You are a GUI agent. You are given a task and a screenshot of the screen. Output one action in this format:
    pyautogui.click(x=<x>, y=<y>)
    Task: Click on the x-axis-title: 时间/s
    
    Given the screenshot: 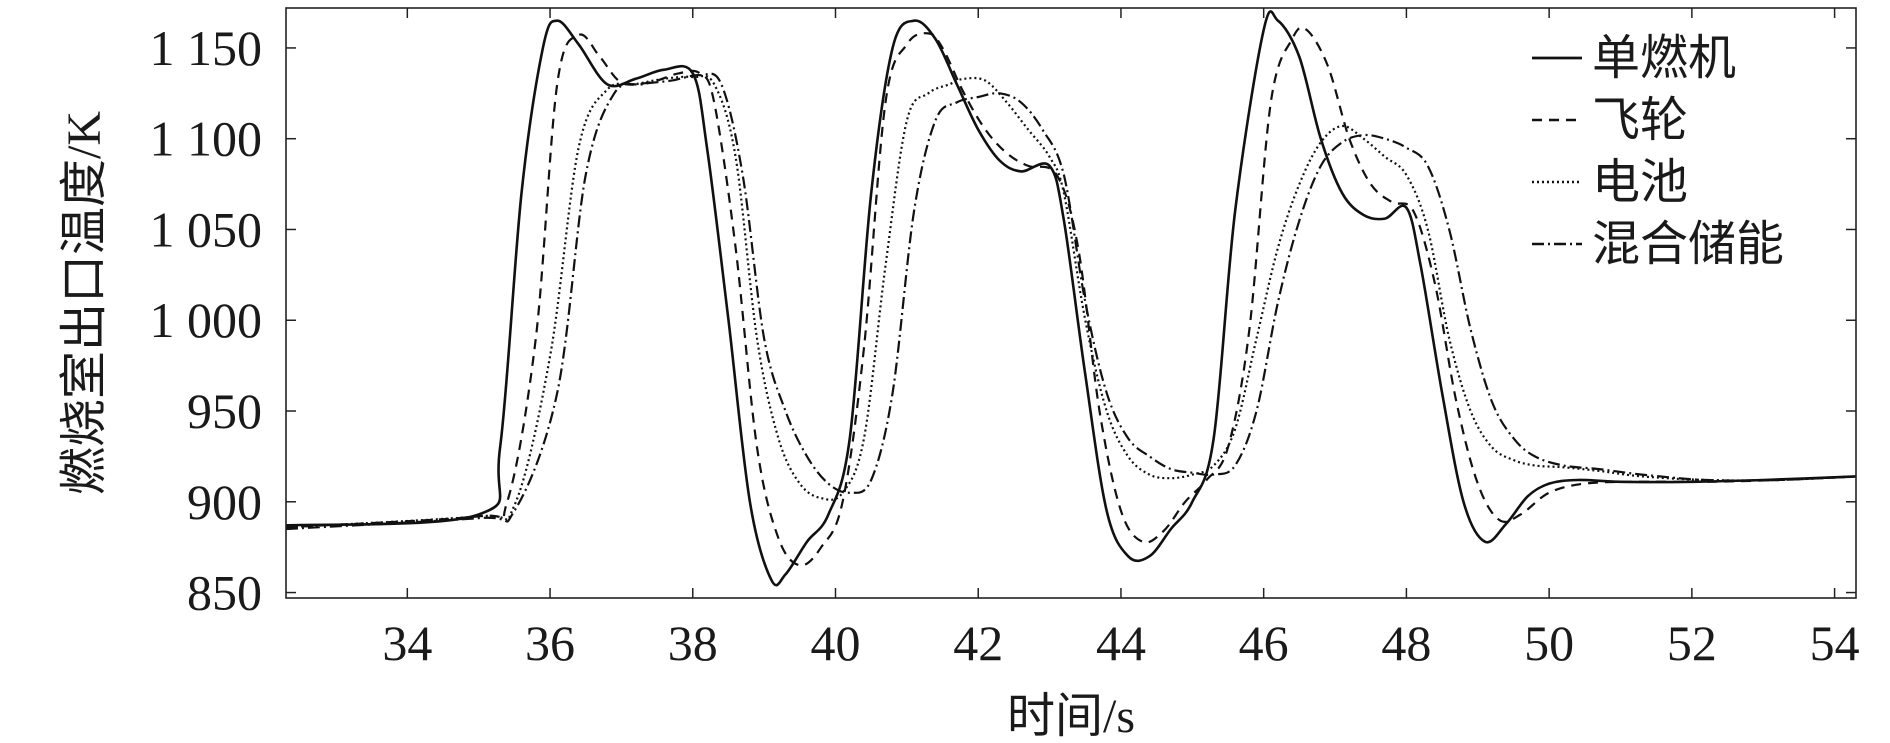 What is the action you would take?
    pyautogui.click(x=1071, y=714)
    